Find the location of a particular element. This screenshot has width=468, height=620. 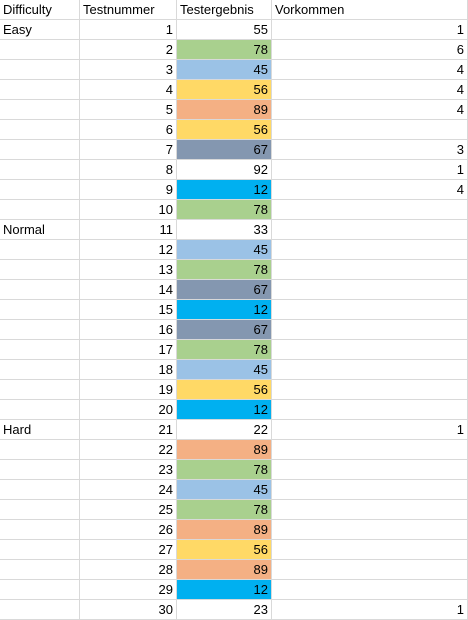

test-number-cell: 26 is located at coordinates (128, 530).